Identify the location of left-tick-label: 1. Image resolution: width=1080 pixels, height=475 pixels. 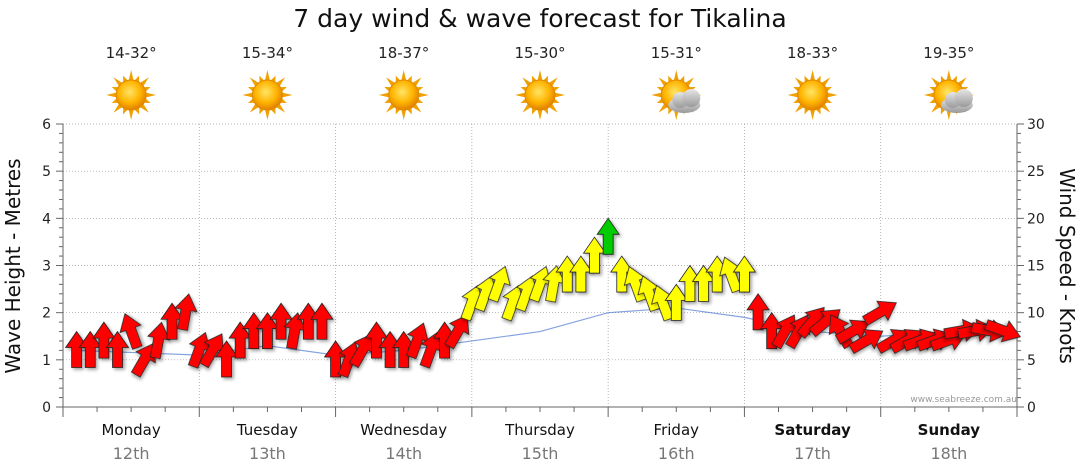
(46, 361).